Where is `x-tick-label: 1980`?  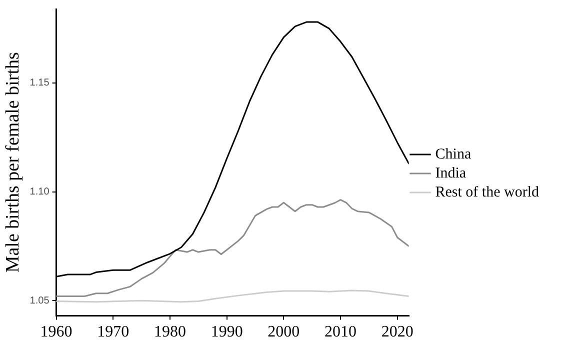 x-tick-label: 1980 is located at coordinates (170, 332).